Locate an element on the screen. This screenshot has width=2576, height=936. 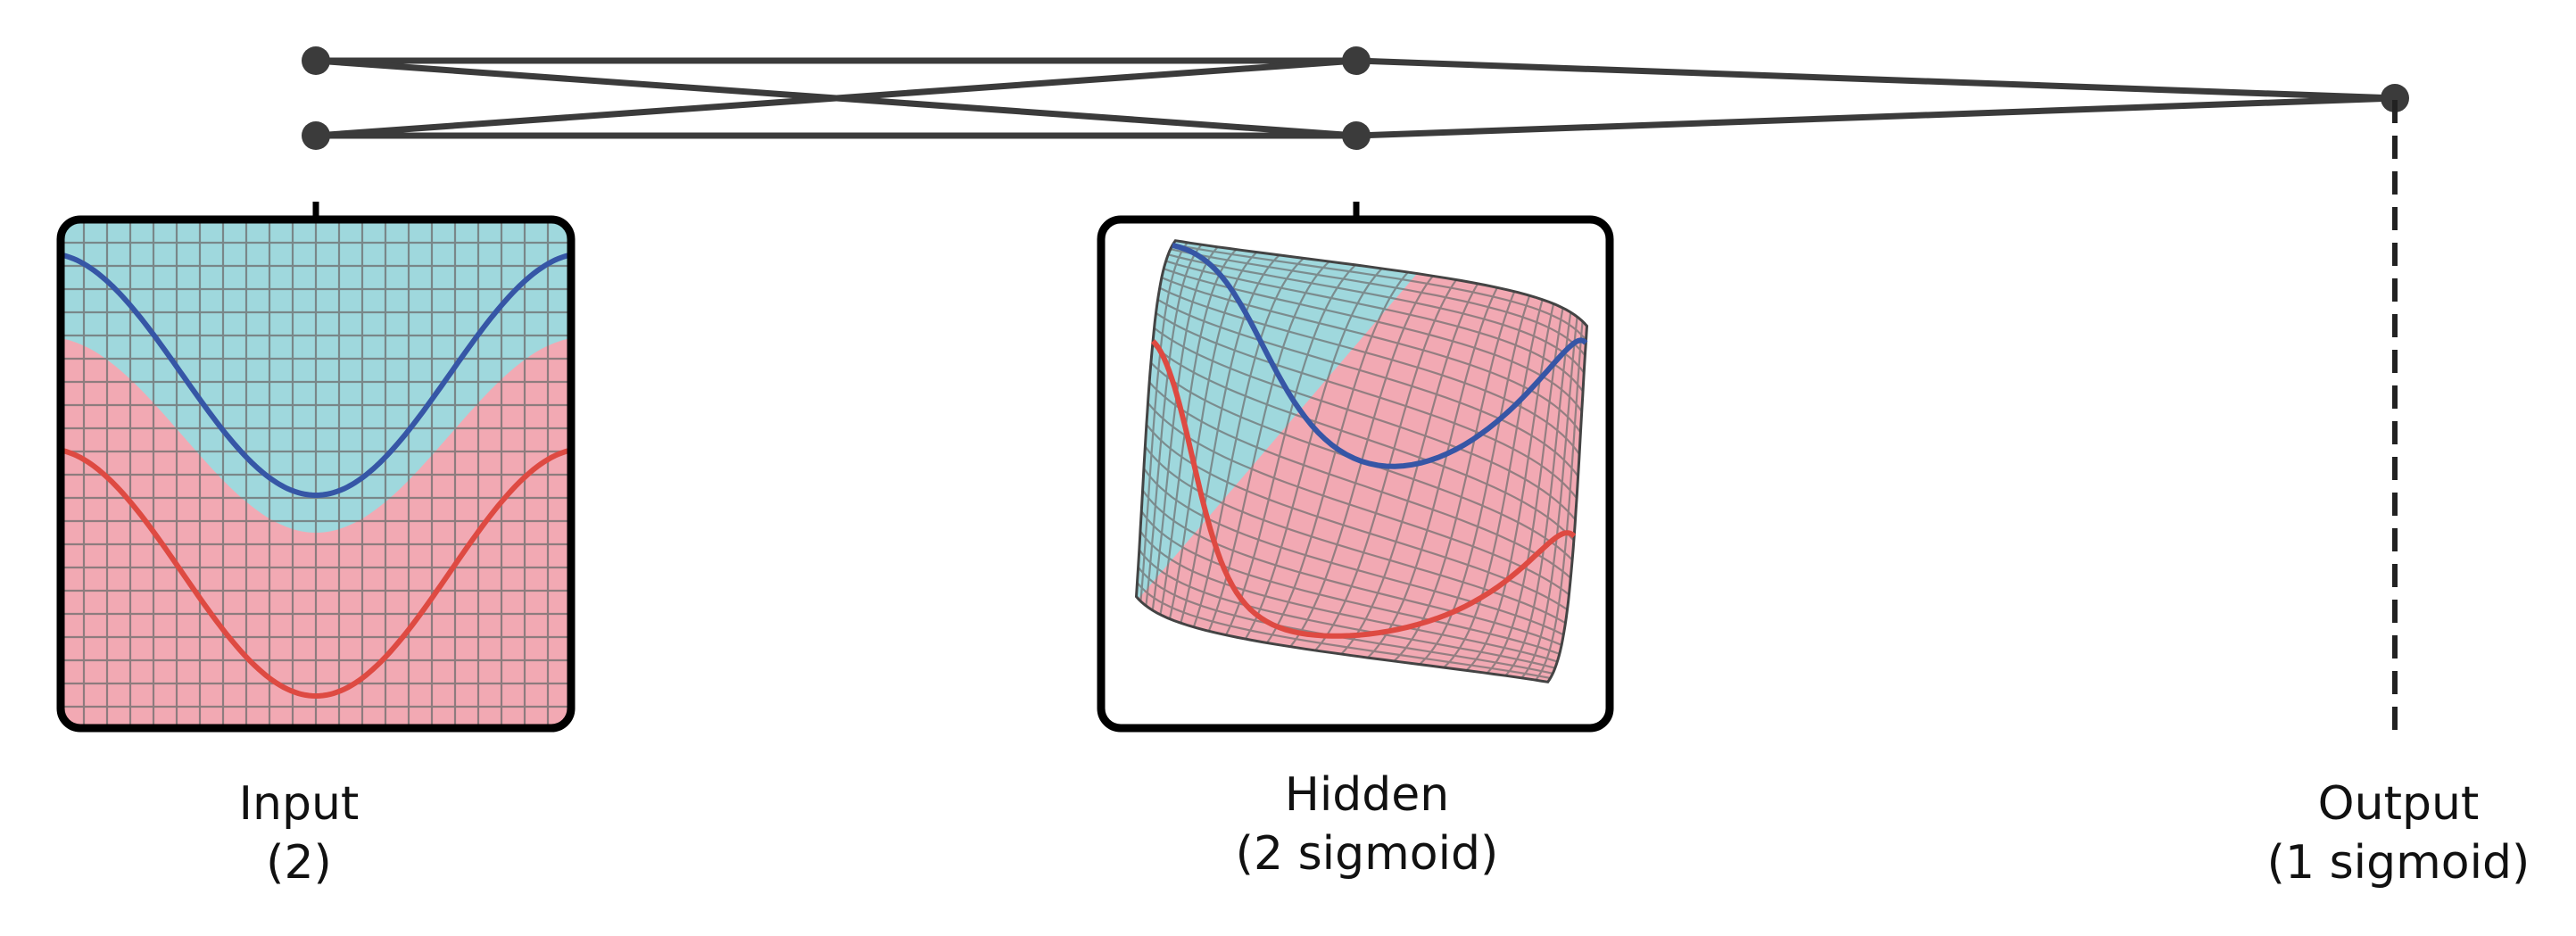
input-layer-title: Input is located at coordinates (299, 804).